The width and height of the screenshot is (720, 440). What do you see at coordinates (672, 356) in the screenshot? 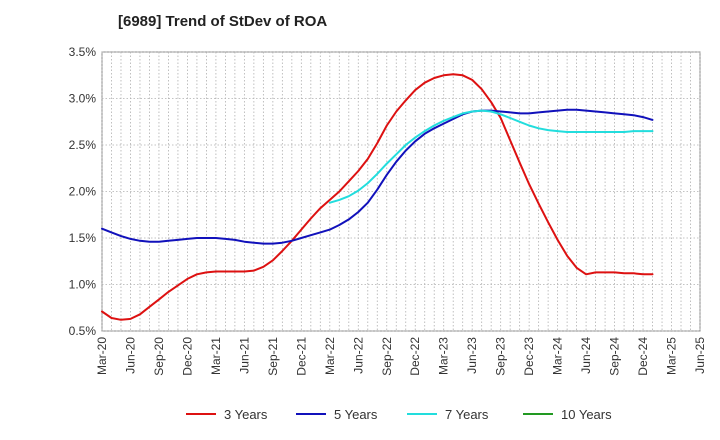
I see `x-tick-label: Mar-25` at bounding box center [672, 356].